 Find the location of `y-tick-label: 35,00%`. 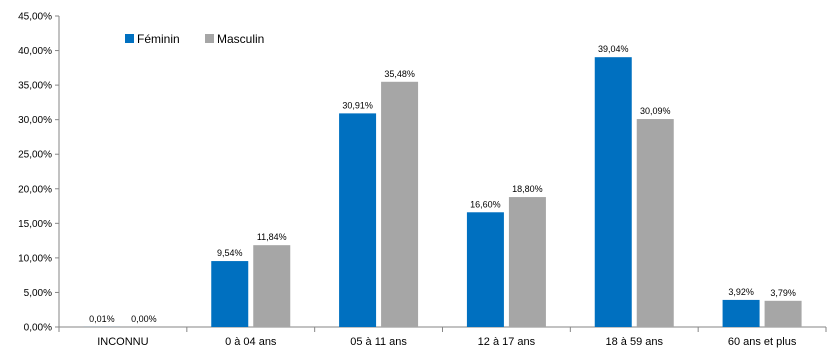

y-tick-label: 35,00% is located at coordinates (35, 86).